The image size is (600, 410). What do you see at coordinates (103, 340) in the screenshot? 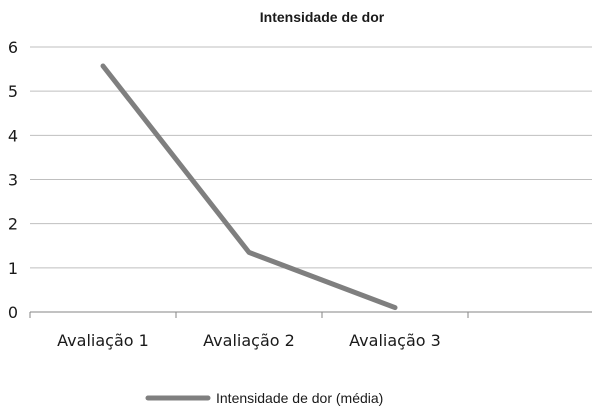
I see `x-tick-label-1: Avaliação 1` at bounding box center [103, 340].